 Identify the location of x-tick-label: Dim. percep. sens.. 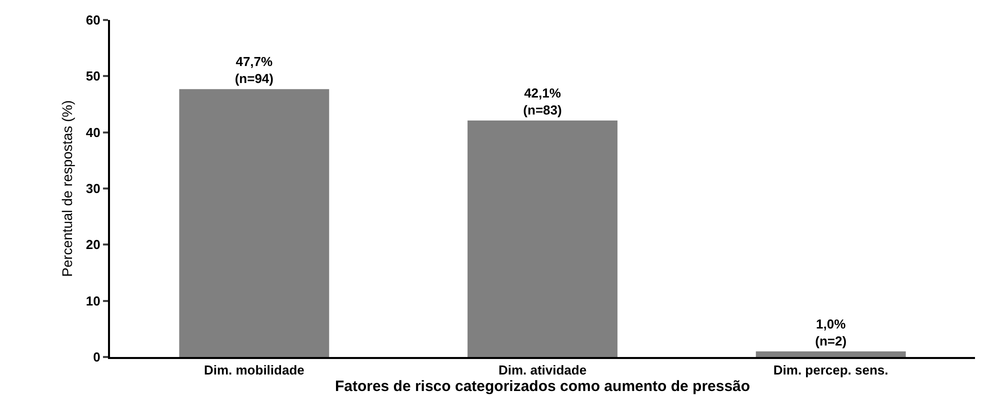
(830, 370).